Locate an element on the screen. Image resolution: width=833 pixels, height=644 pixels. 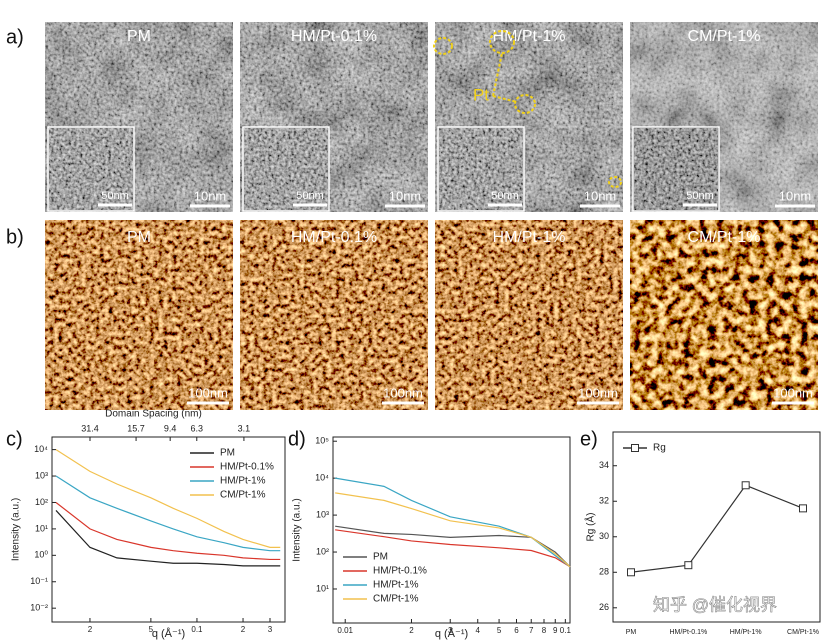
y-tick-label: 10⁻² is located at coordinates (39, 608).